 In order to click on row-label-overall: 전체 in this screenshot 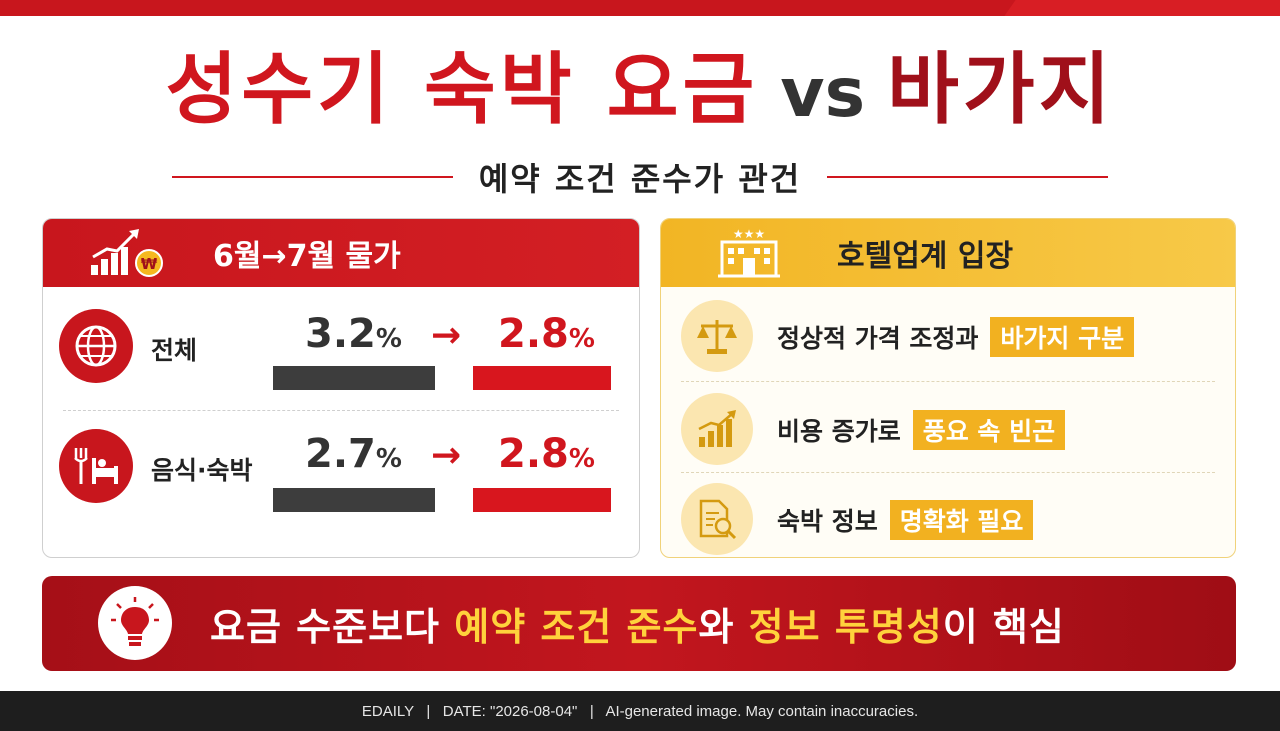, I will do `click(174, 350)`.